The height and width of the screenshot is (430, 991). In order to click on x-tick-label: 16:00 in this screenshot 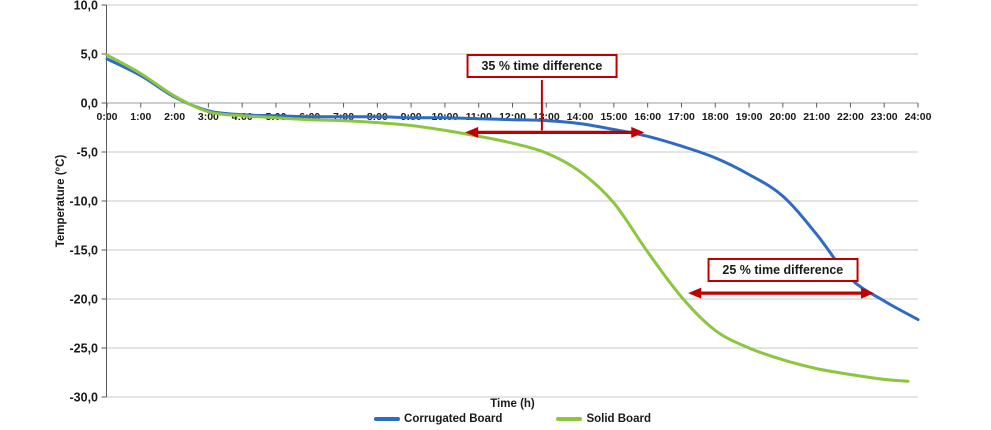, I will do `click(647, 117)`.